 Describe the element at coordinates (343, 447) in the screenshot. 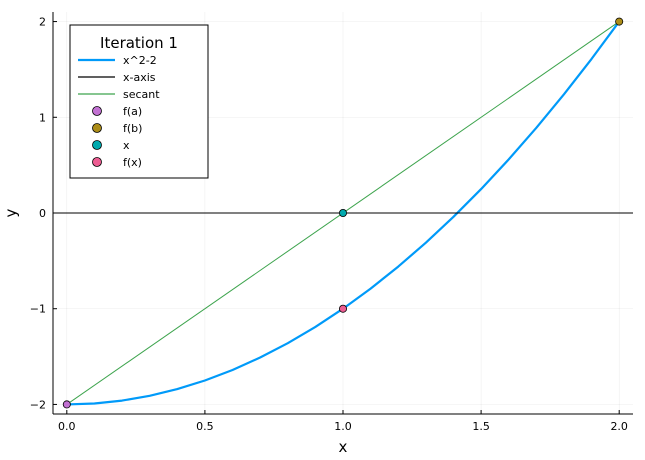

I see `x-axis-label: x` at that location.